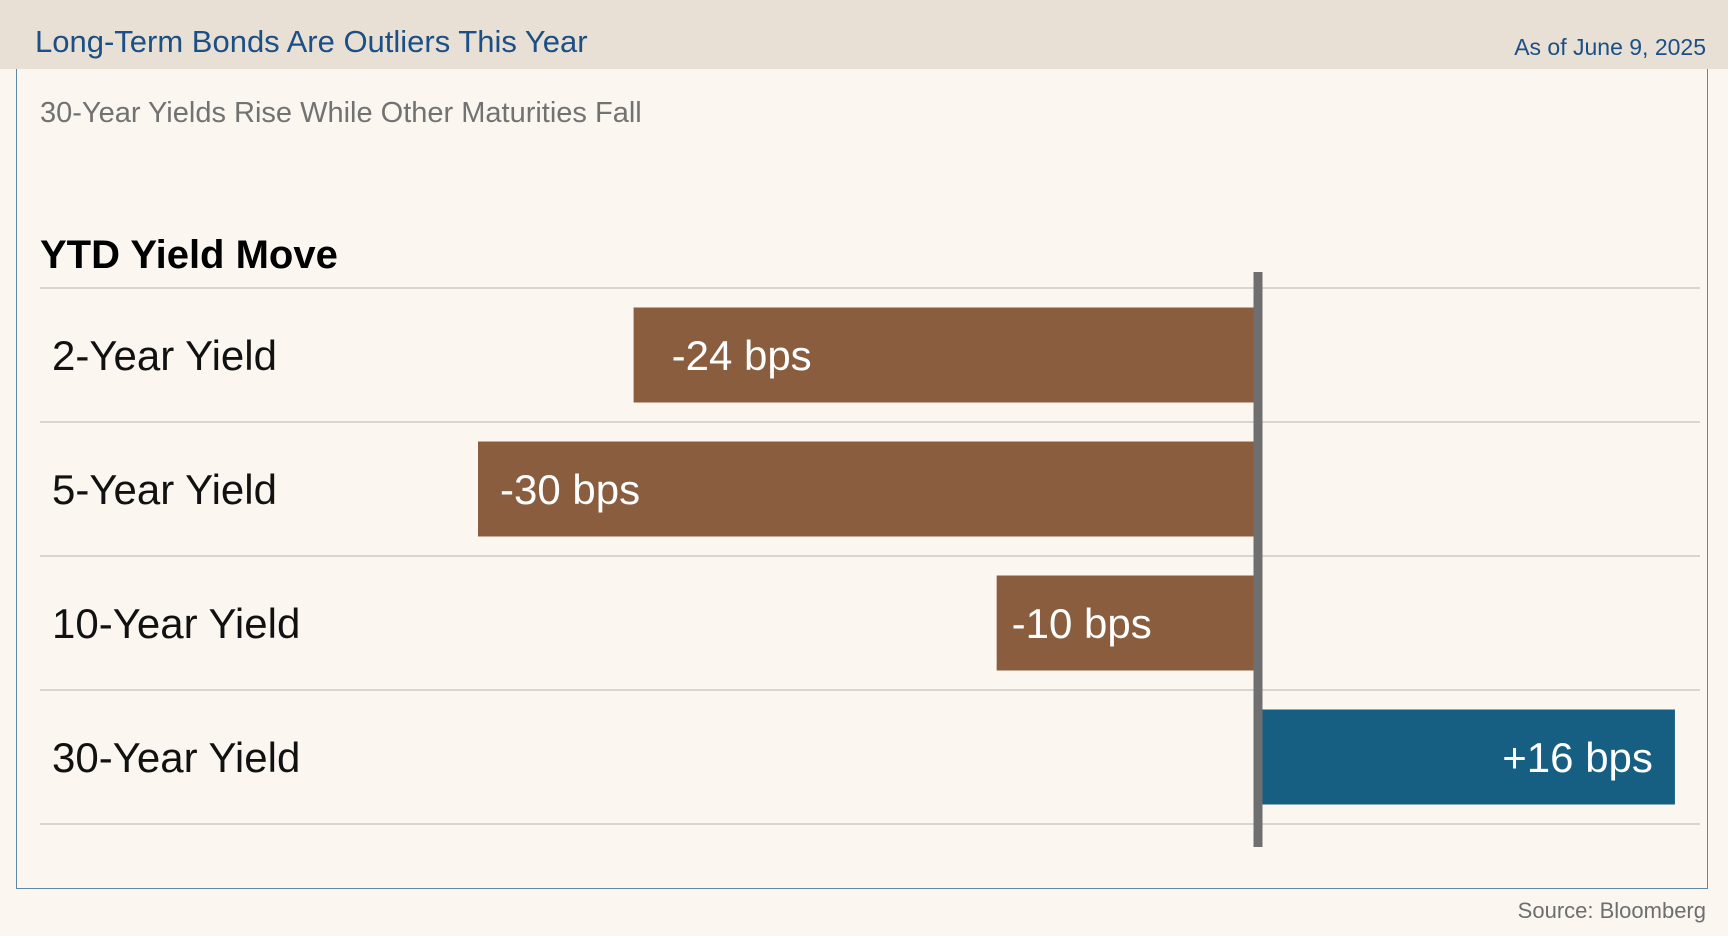  Describe the element at coordinates (1611, 910) in the screenshot. I see `source-note: Source: Bloomberg` at that location.